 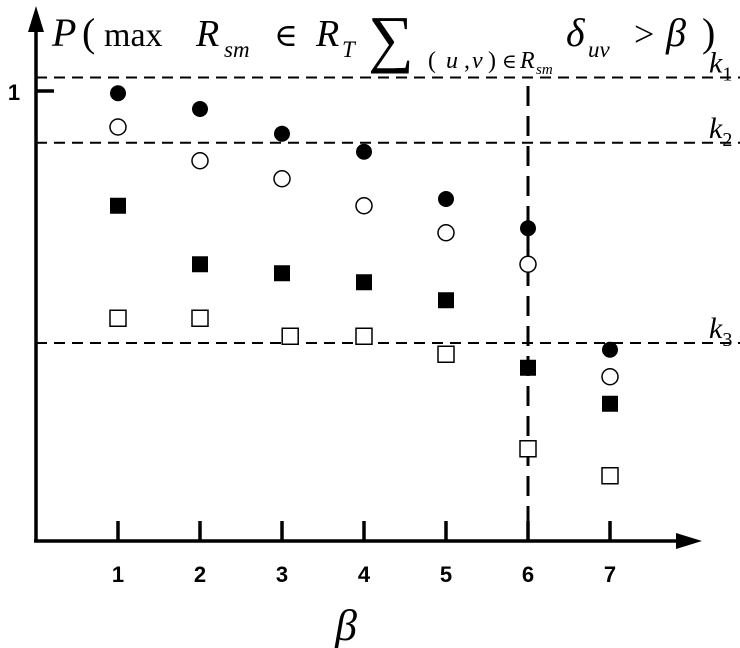 What do you see at coordinates (286, 35) in the screenshot?
I see `title-in: ∈` at bounding box center [286, 35].